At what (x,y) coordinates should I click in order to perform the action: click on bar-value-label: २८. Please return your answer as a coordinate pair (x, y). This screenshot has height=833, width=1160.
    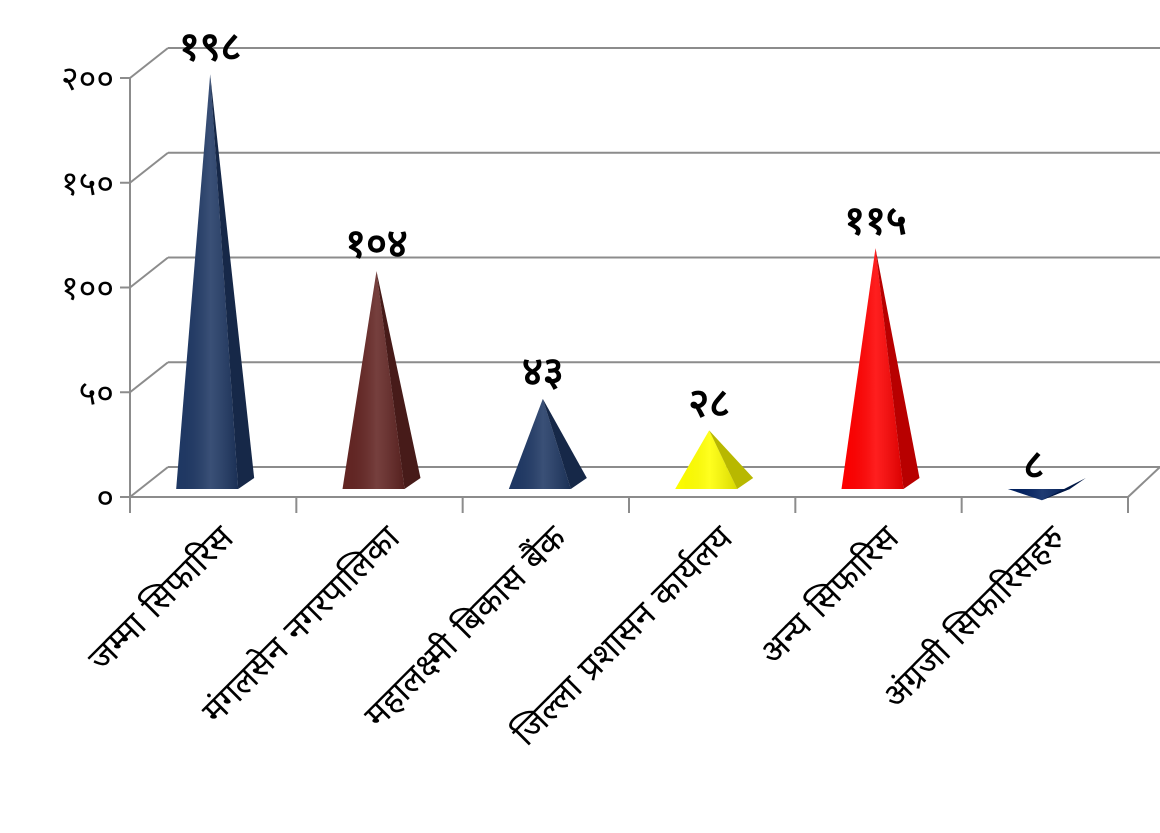
    Looking at the image, I should click on (709, 403).